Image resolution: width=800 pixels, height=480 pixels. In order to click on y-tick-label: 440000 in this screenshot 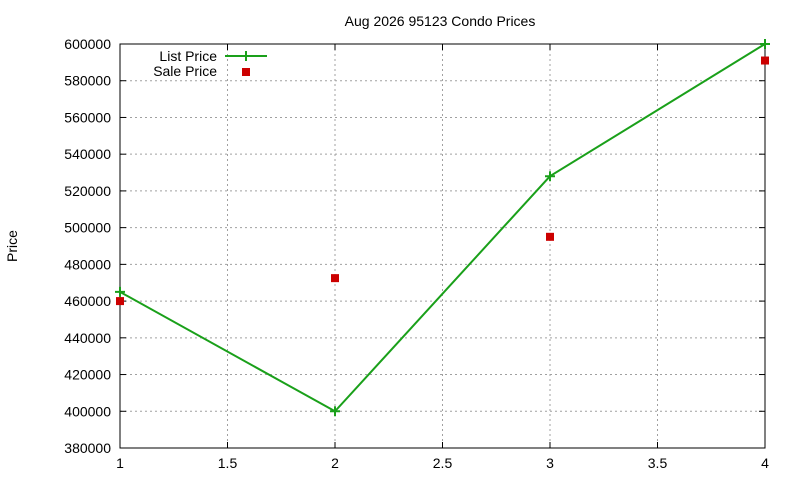, I will do `click(87, 338)`.